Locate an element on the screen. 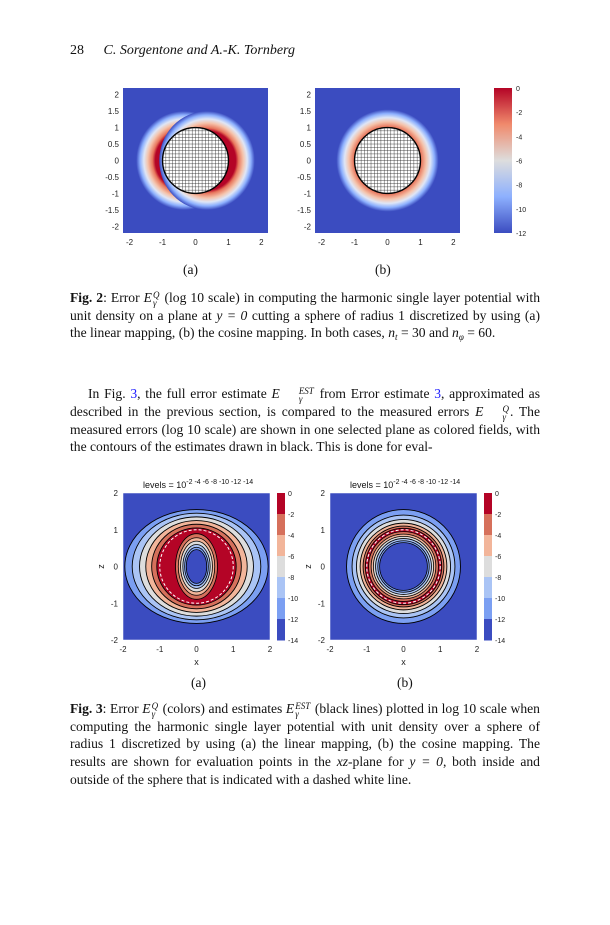 The width and height of the screenshot is (610, 925). math-sup: EST is located at coordinates (303, 705).